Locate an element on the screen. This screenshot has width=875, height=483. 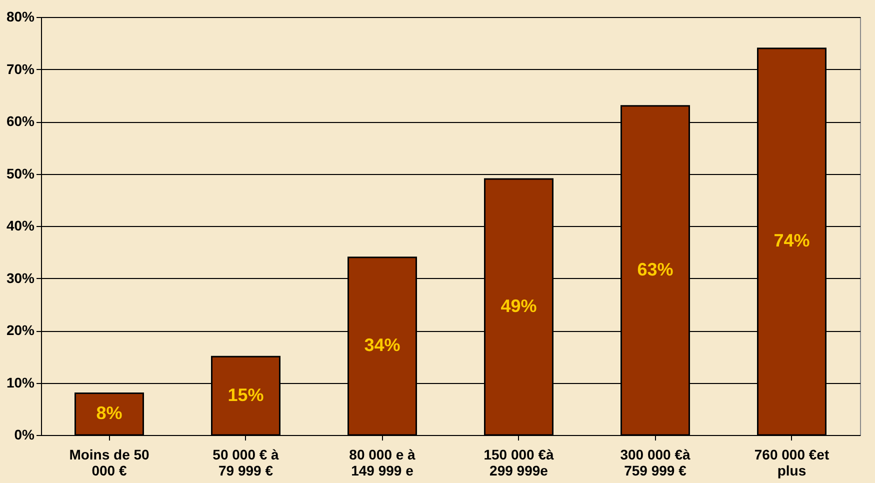
data-label: 8% is located at coordinates (109, 413).